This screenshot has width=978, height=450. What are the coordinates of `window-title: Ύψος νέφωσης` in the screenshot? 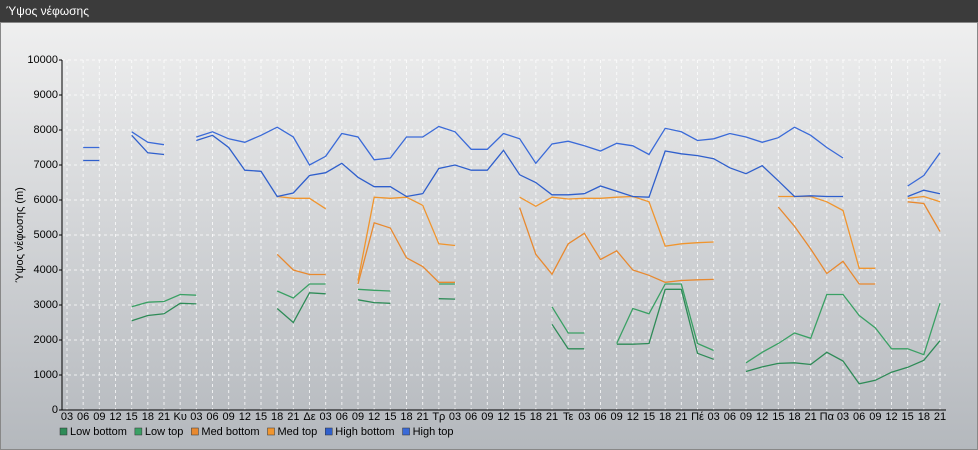 It's located at (47, 11).